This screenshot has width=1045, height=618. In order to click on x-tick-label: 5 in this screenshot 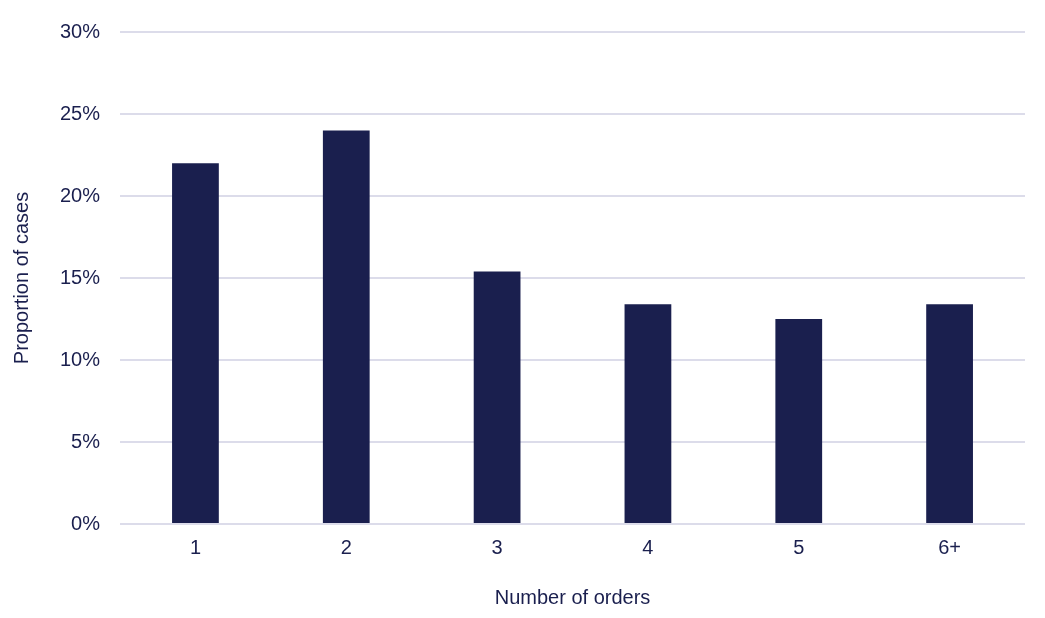, I will do `click(799, 546)`.